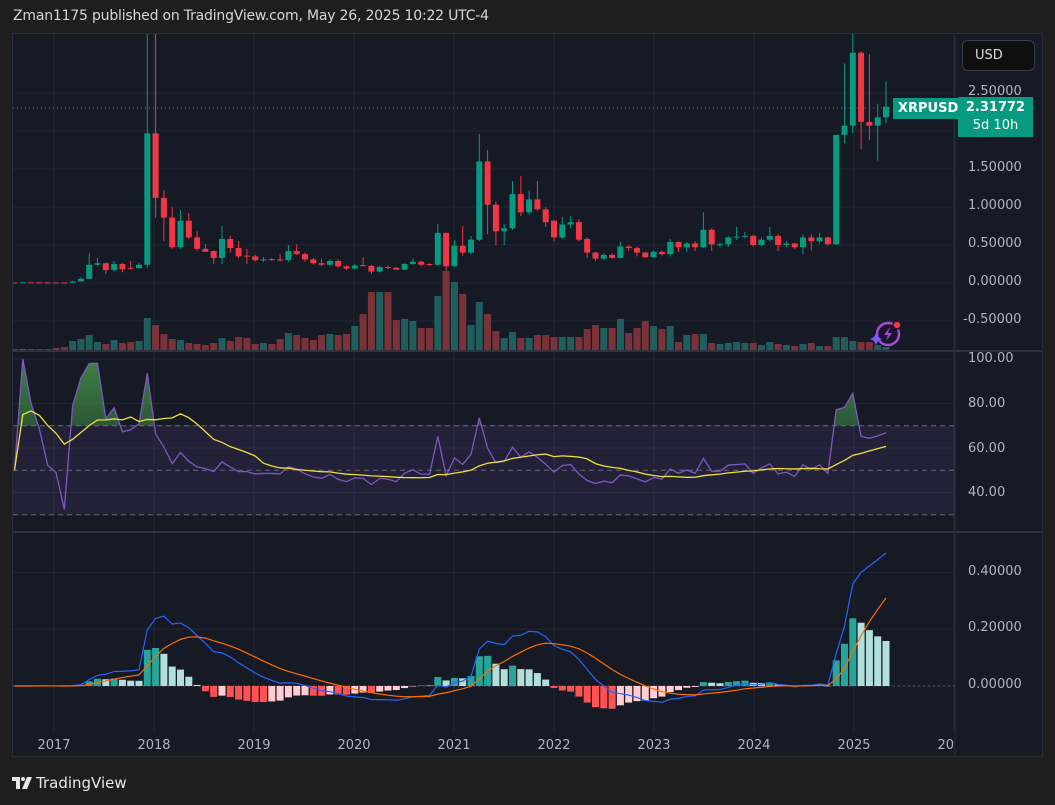 The height and width of the screenshot is (805, 1055). I want to click on symbol-label: XRPUSD, so click(928, 108).